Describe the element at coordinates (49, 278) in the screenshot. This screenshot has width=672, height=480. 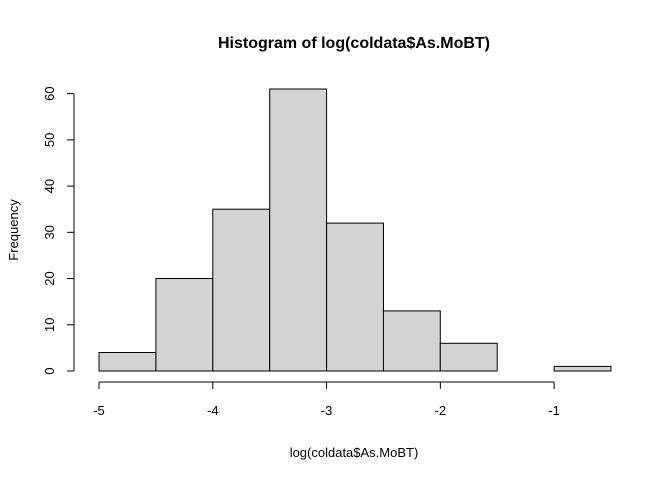
I see `y-tick-label-2: 20` at that location.